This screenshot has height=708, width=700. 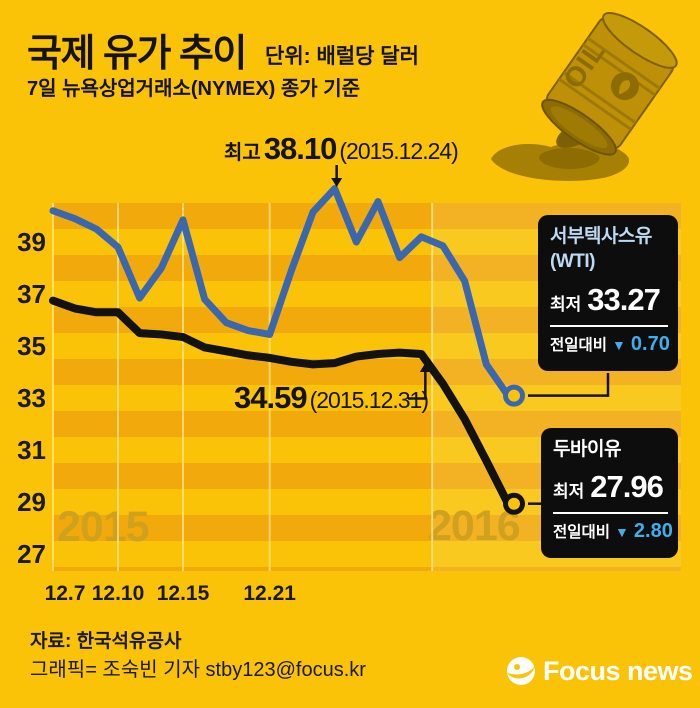 What do you see at coordinates (106, 641) in the screenshot?
I see `source-credit: 자료: 한국석유공사` at bounding box center [106, 641].